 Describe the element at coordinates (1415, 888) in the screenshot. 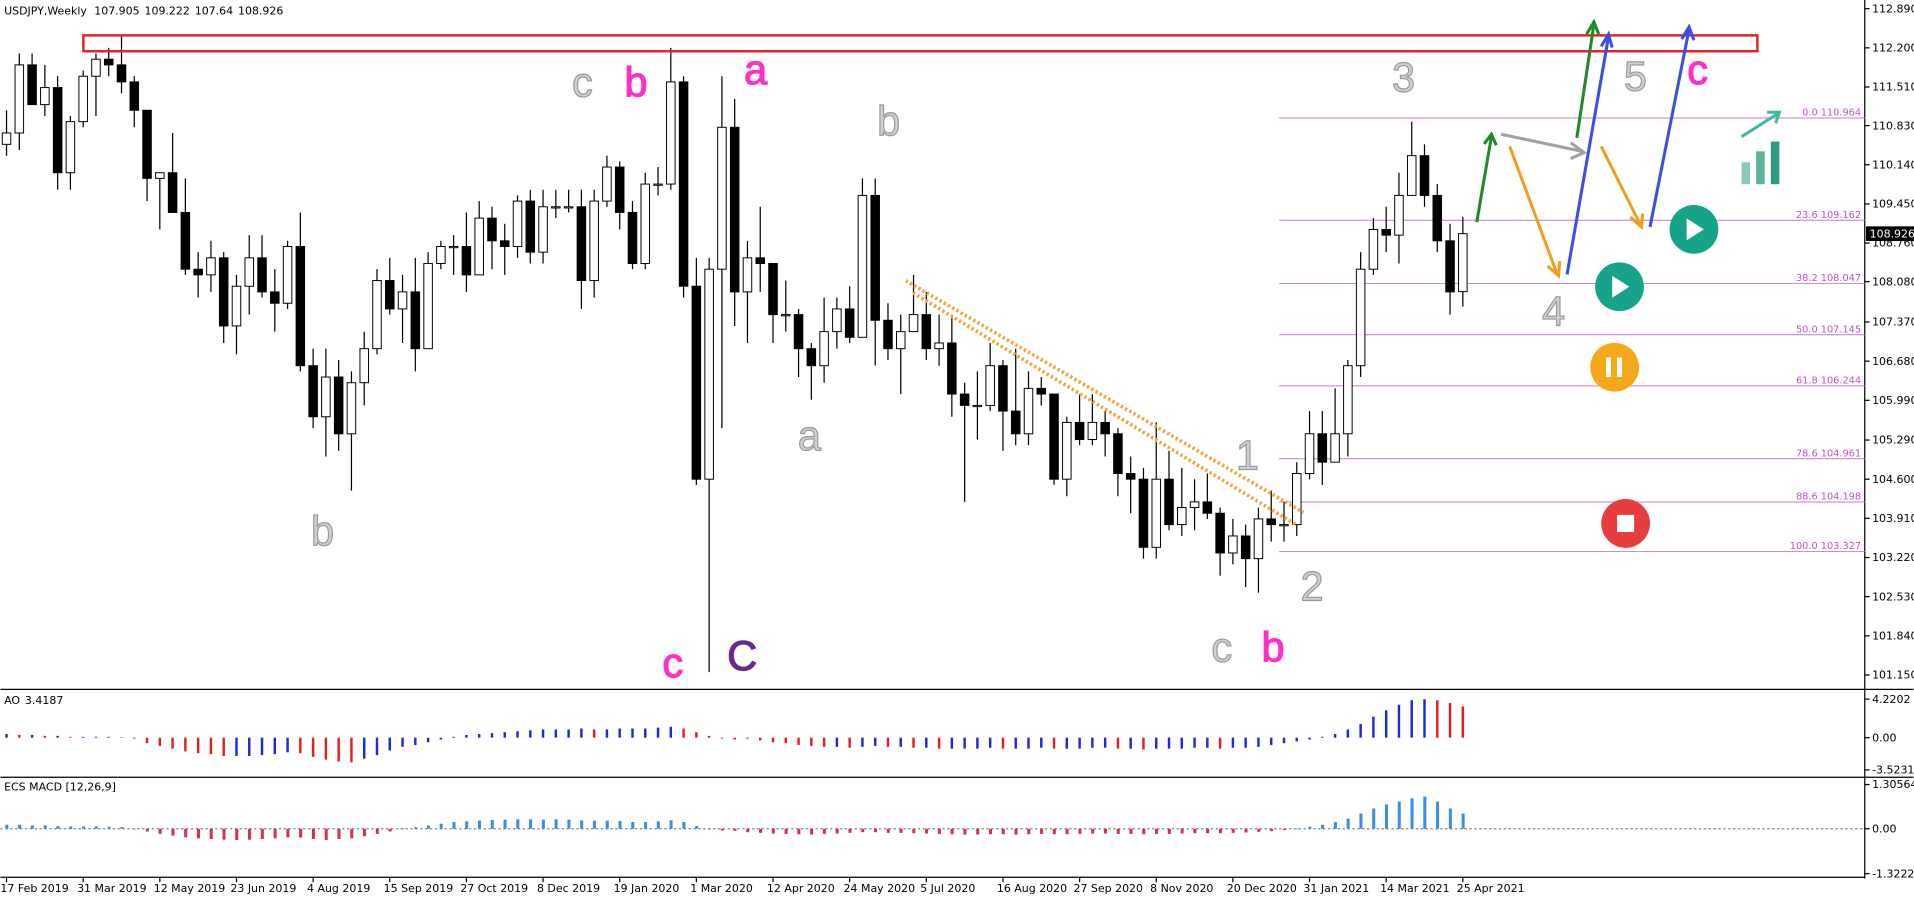

I see `x-tick-label: 14 Mar 2021` at that location.